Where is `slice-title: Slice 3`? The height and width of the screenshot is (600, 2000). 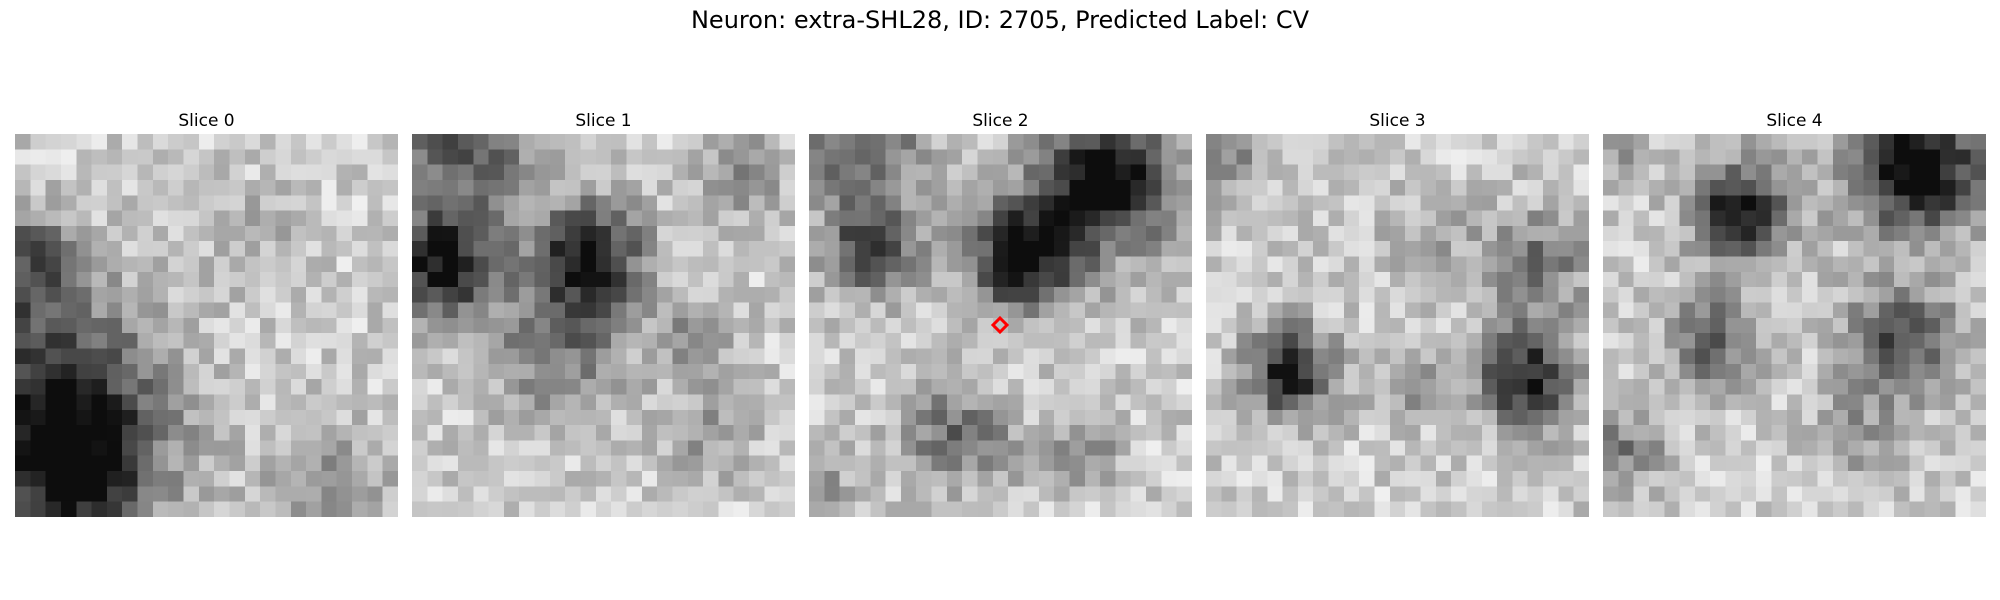 slice-title: Slice 3 is located at coordinates (1397, 121).